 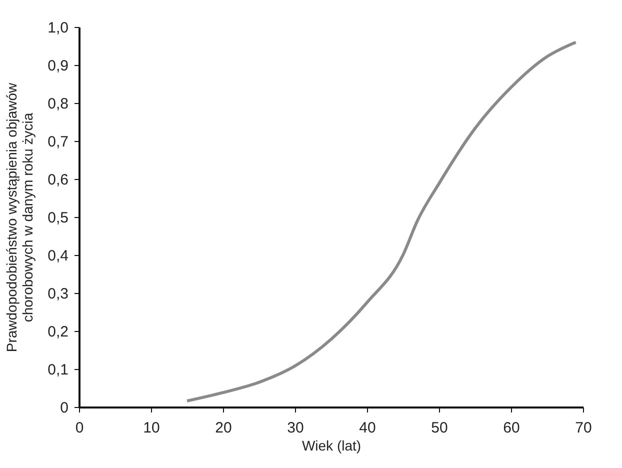 What do you see at coordinates (583, 428) in the screenshot?
I see `x-tick-label: 70` at bounding box center [583, 428].